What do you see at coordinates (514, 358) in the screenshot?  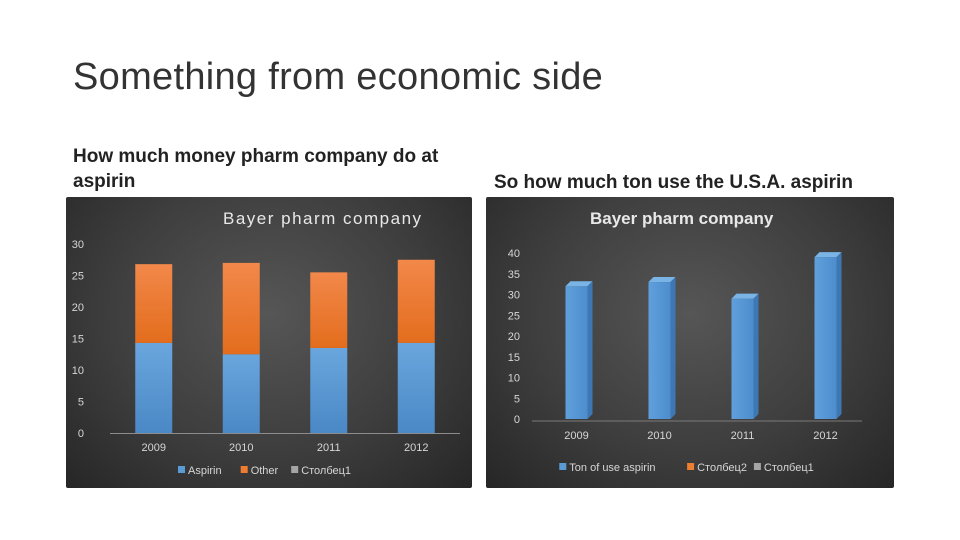 I see `tons-y-tick-label: 15` at bounding box center [514, 358].